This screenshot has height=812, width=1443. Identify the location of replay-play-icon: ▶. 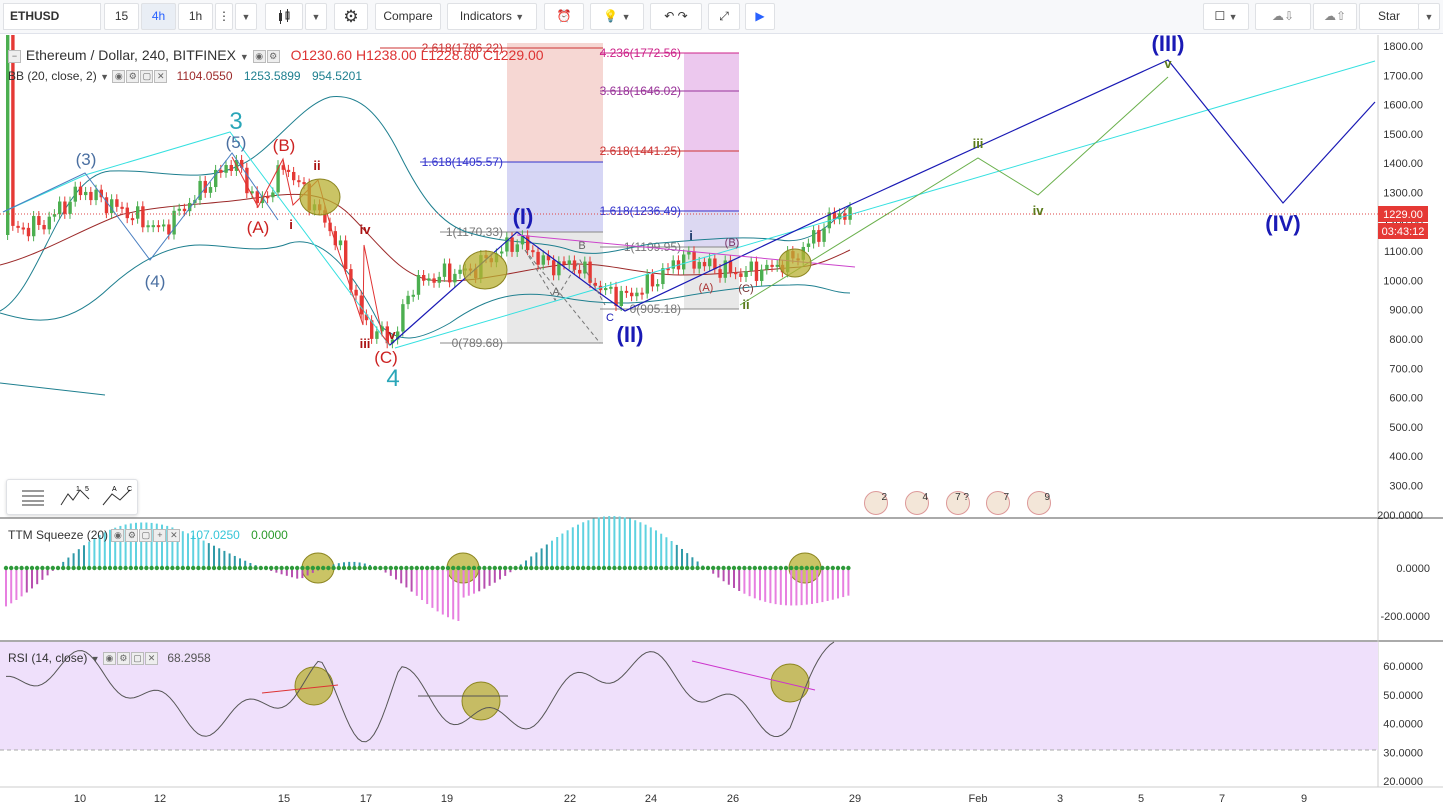
(760, 16).